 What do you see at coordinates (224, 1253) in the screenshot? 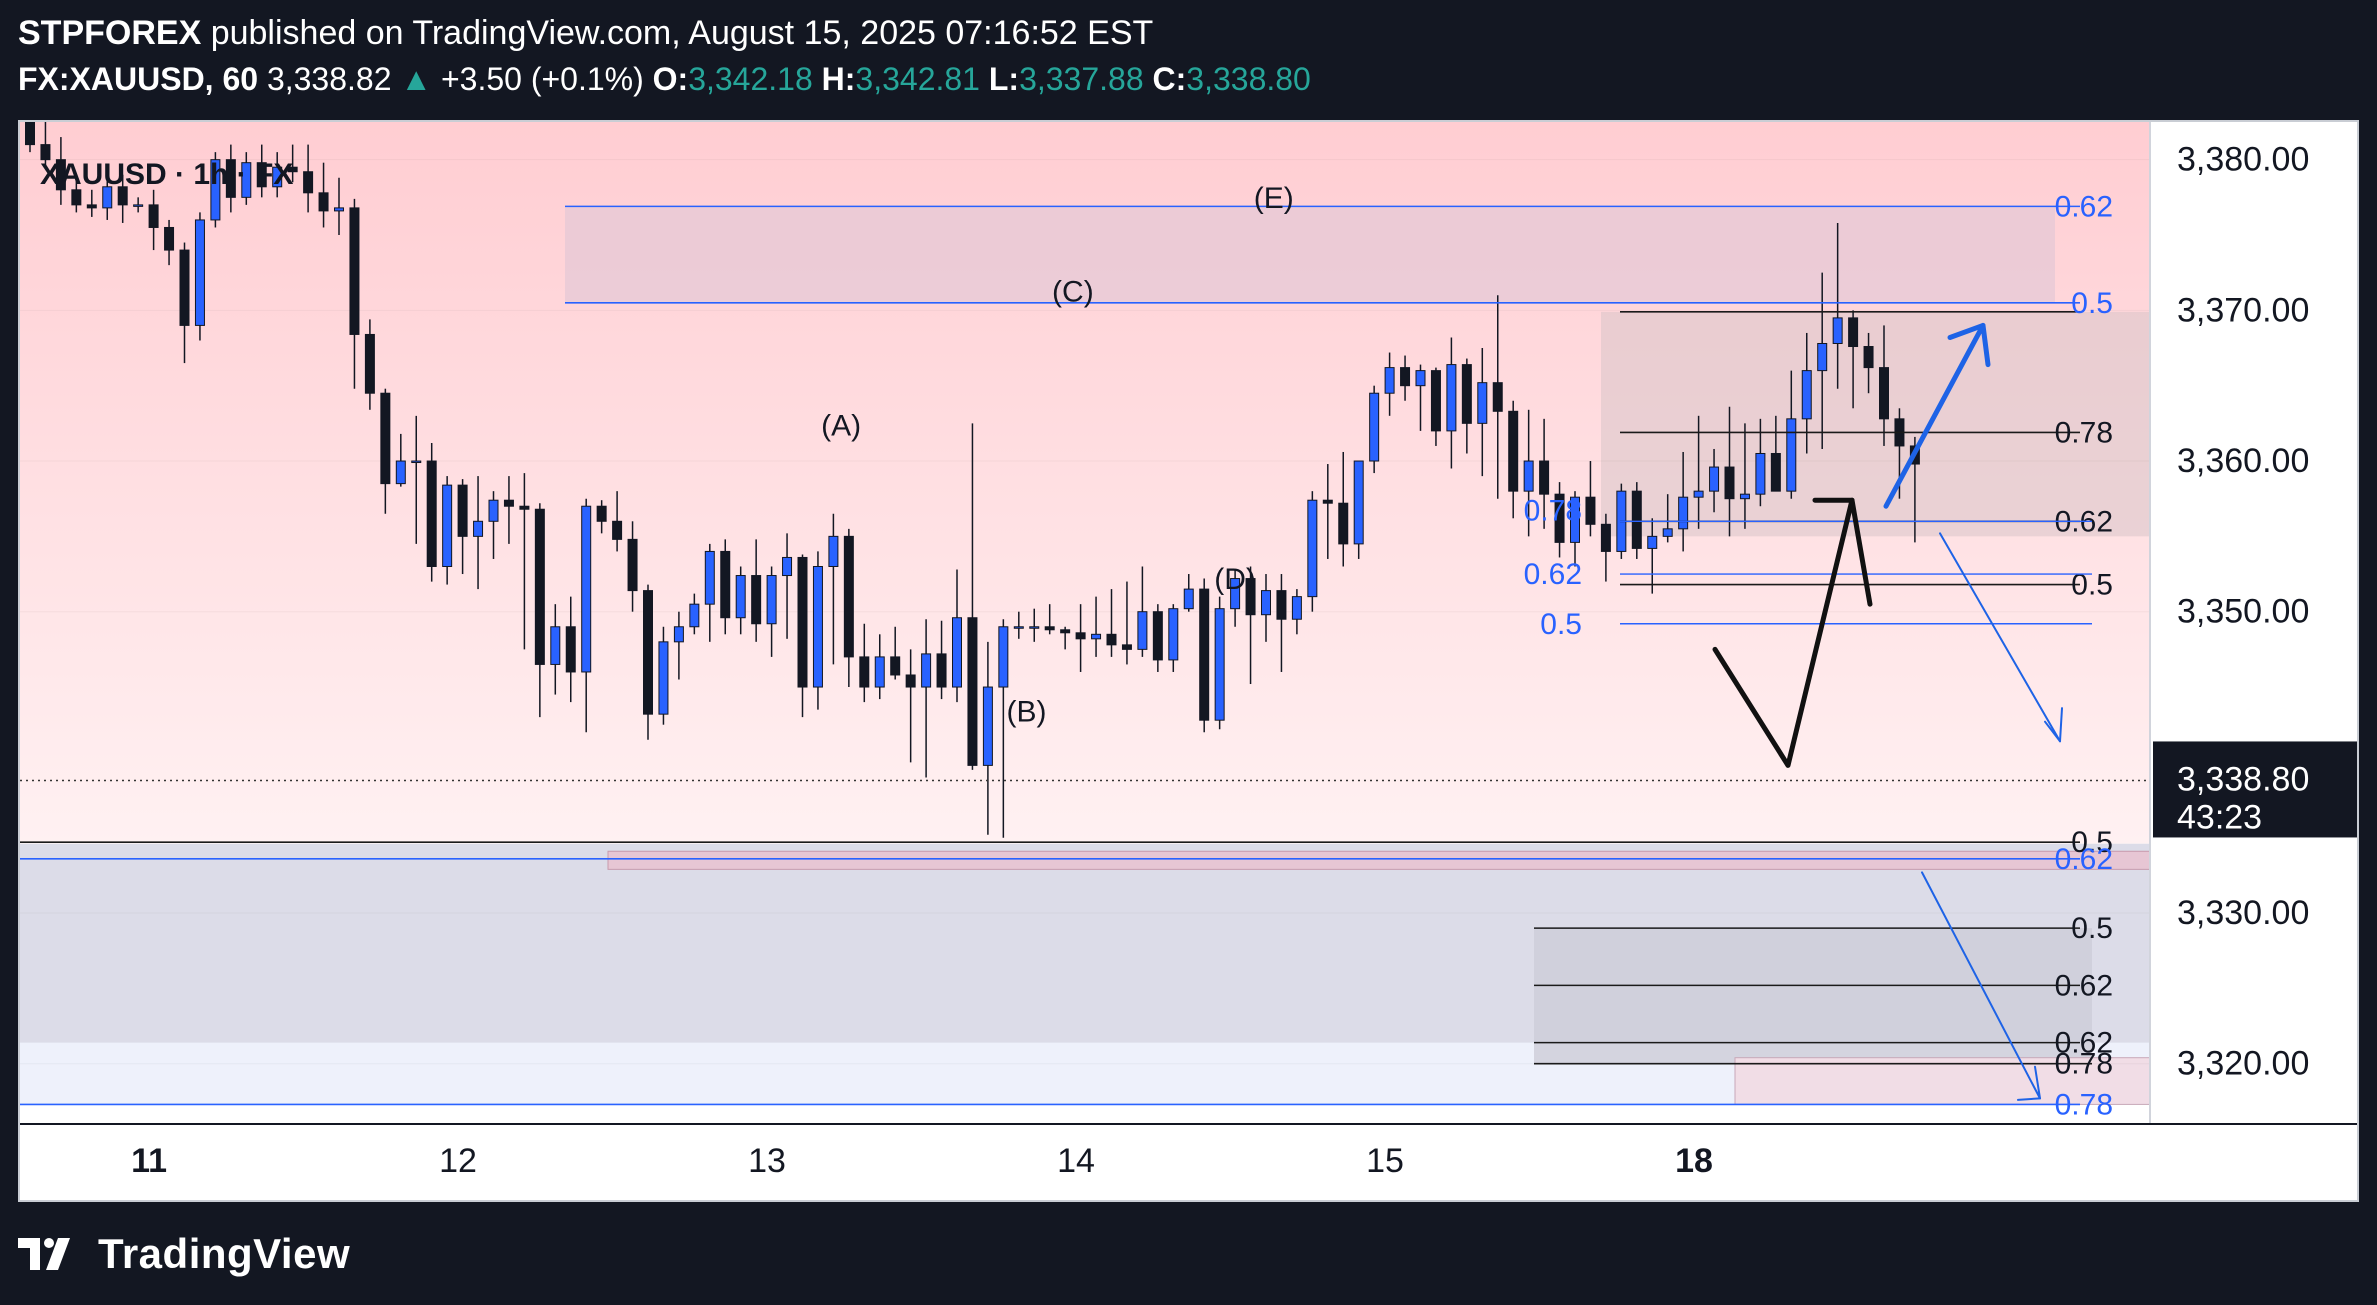
I see `brand-name: TradingView` at bounding box center [224, 1253].